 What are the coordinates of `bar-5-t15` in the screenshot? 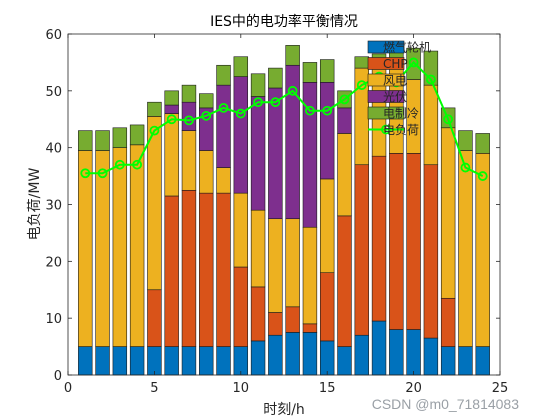 It's located at (327, 71).